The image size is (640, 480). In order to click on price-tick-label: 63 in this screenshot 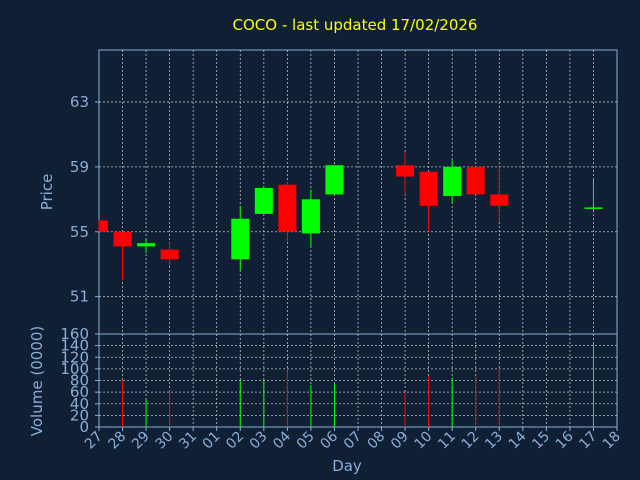, I will do `click(79, 102)`.